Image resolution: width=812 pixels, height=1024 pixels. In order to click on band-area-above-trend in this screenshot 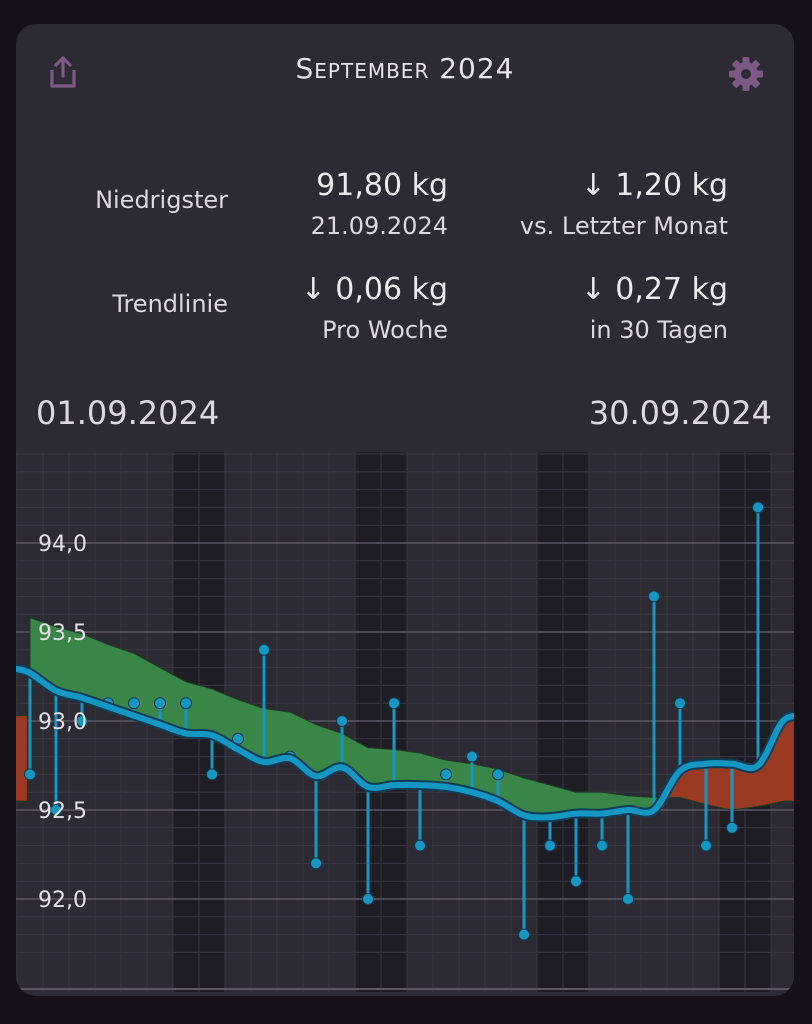, I will do `click(22, 758)`.